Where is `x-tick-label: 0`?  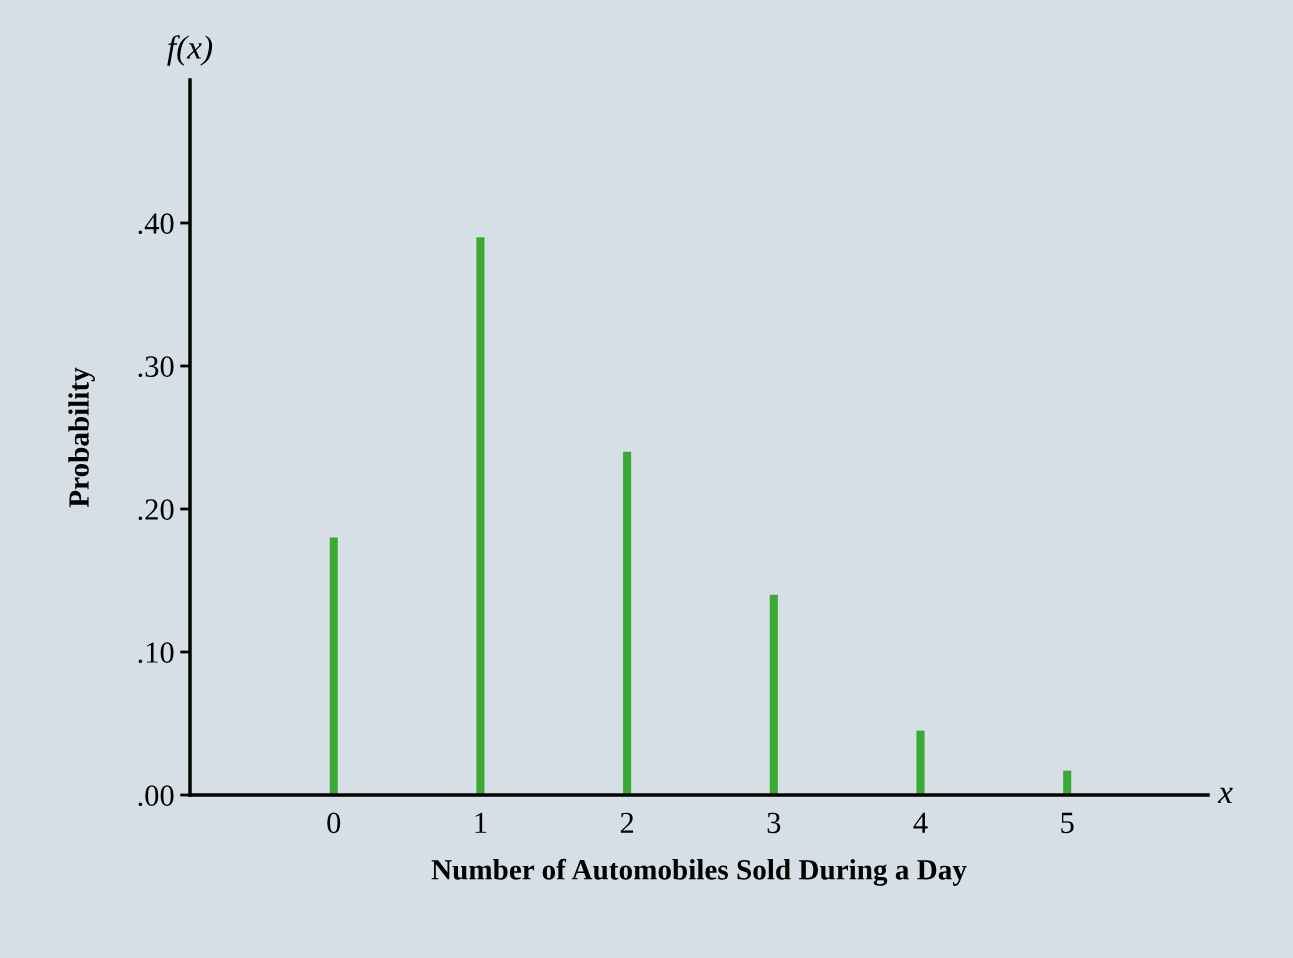 x-tick-label: 0 is located at coordinates (334, 823).